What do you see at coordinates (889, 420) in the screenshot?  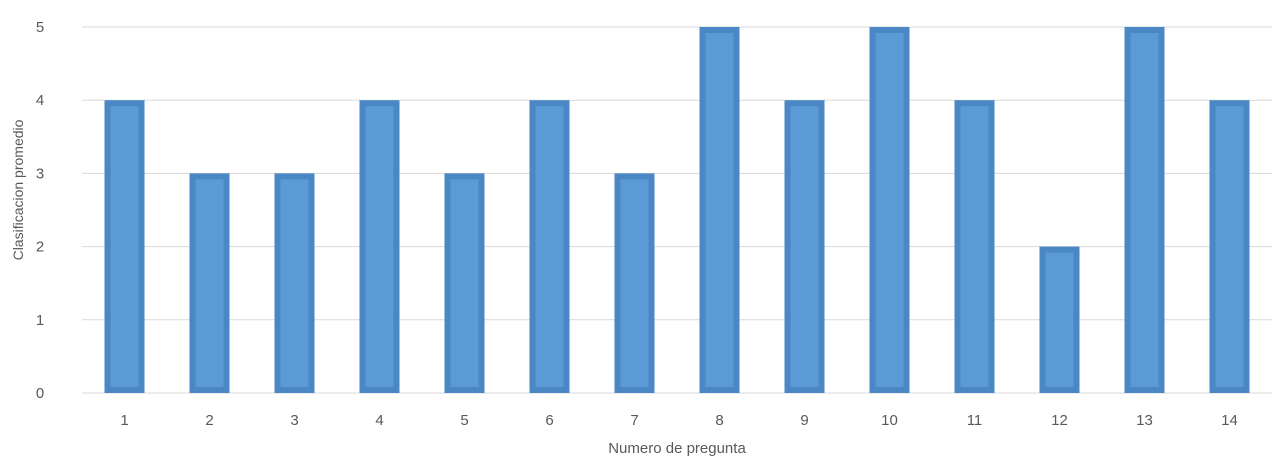 I see `x-tick-label: 10` at bounding box center [889, 420].